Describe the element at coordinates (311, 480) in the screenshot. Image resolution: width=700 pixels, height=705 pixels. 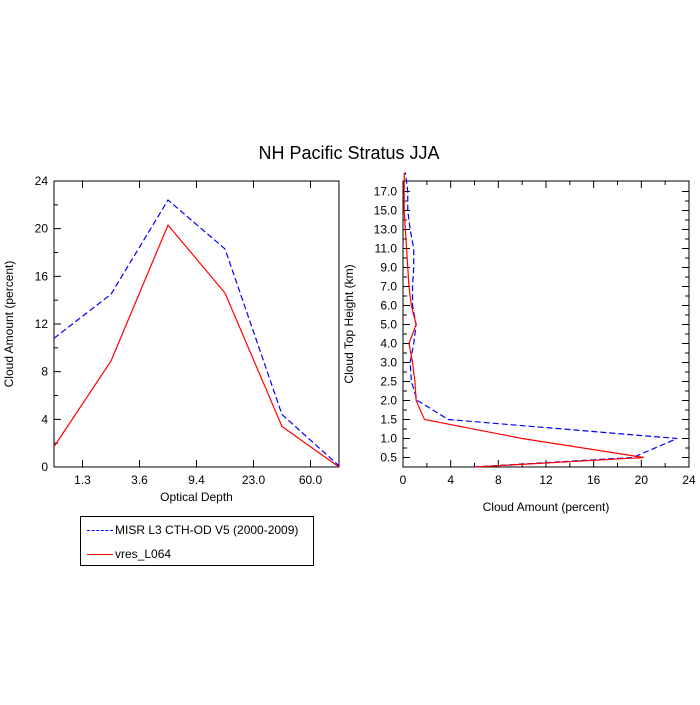
I see `left-x-tick-label: 60.0` at that location.